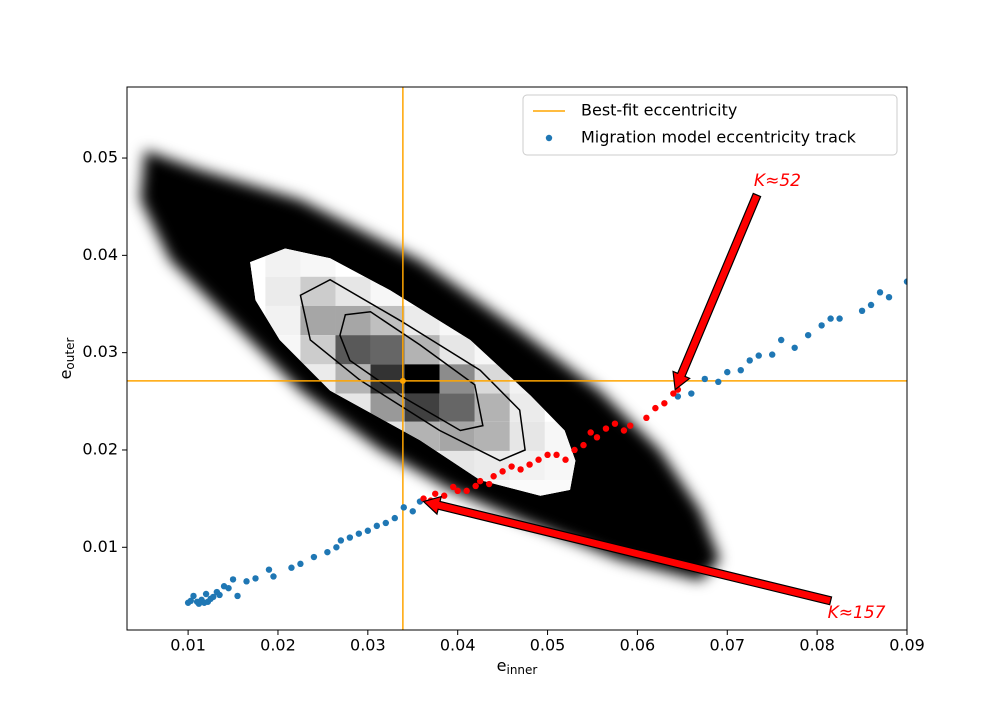  What do you see at coordinates (549, 138) in the screenshot?
I see `legend-swatch-dot` at bounding box center [549, 138].